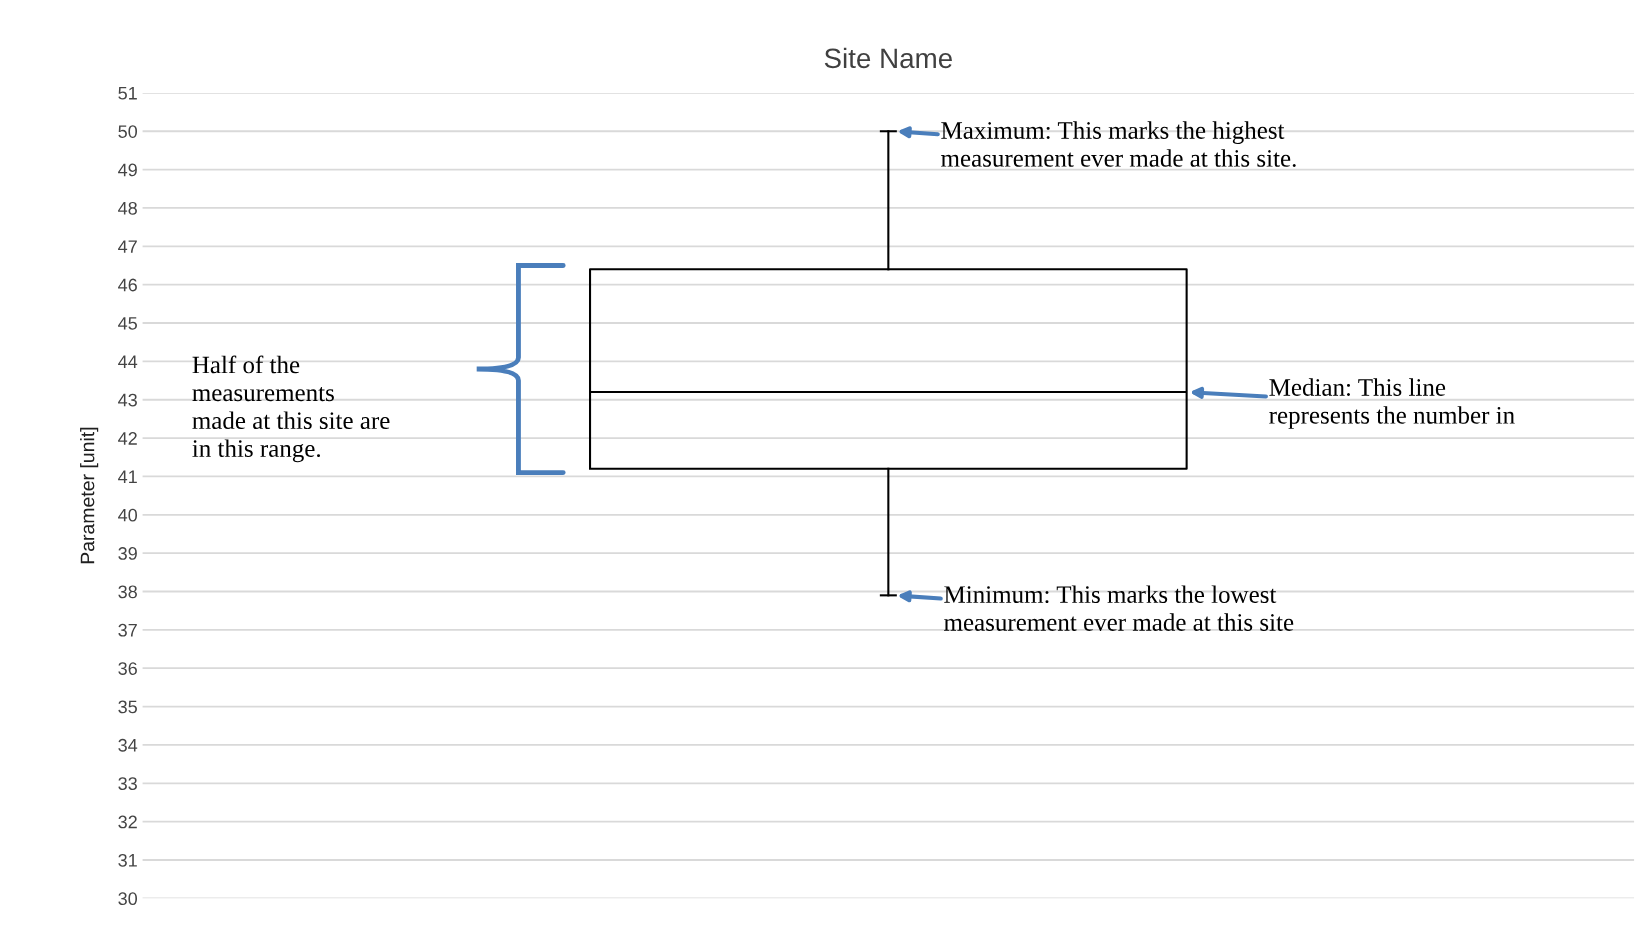 This screenshot has height=929, width=1639. What do you see at coordinates (128, 361) in the screenshot?
I see `y-tick-label: 44` at bounding box center [128, 361].